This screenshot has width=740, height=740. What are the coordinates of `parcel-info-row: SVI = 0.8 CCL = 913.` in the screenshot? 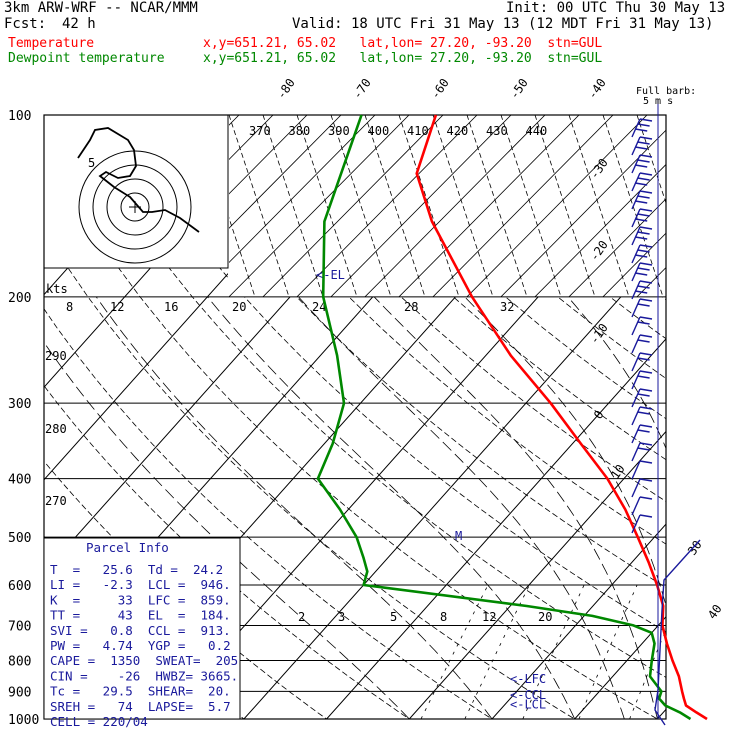 It's located at (140, 630).